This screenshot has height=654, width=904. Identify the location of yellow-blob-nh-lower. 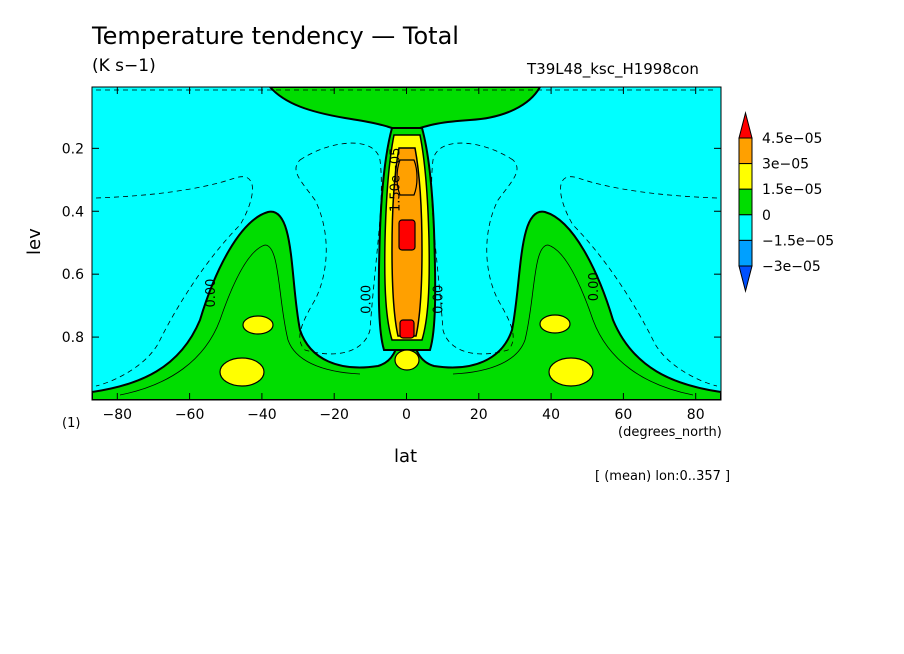
(571, 372).